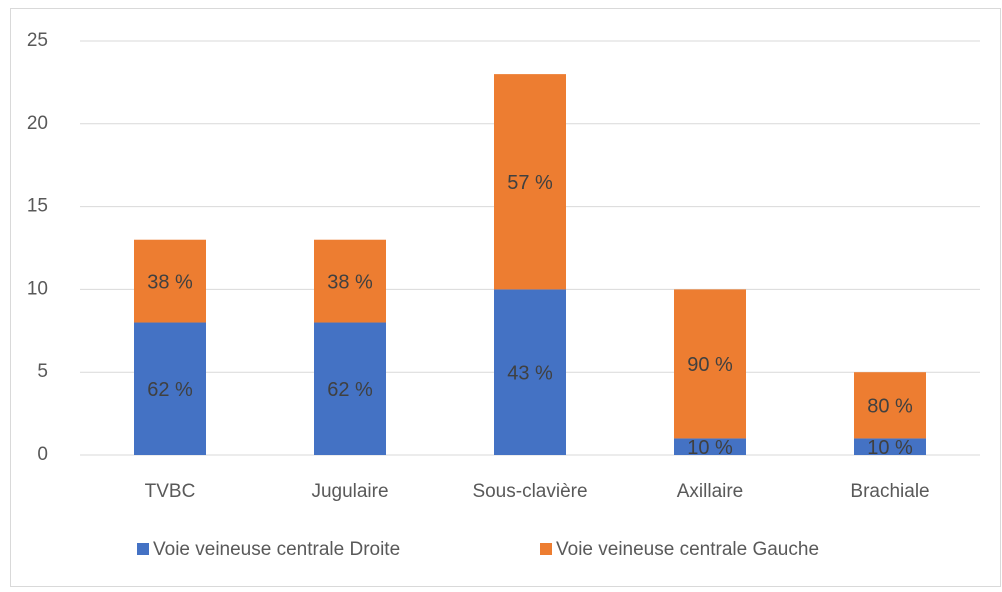 Image resolution: width=1002 pixels, height=592 pixels. I want to click on x-tick-label: Sous-clavière, so click(529, 491).